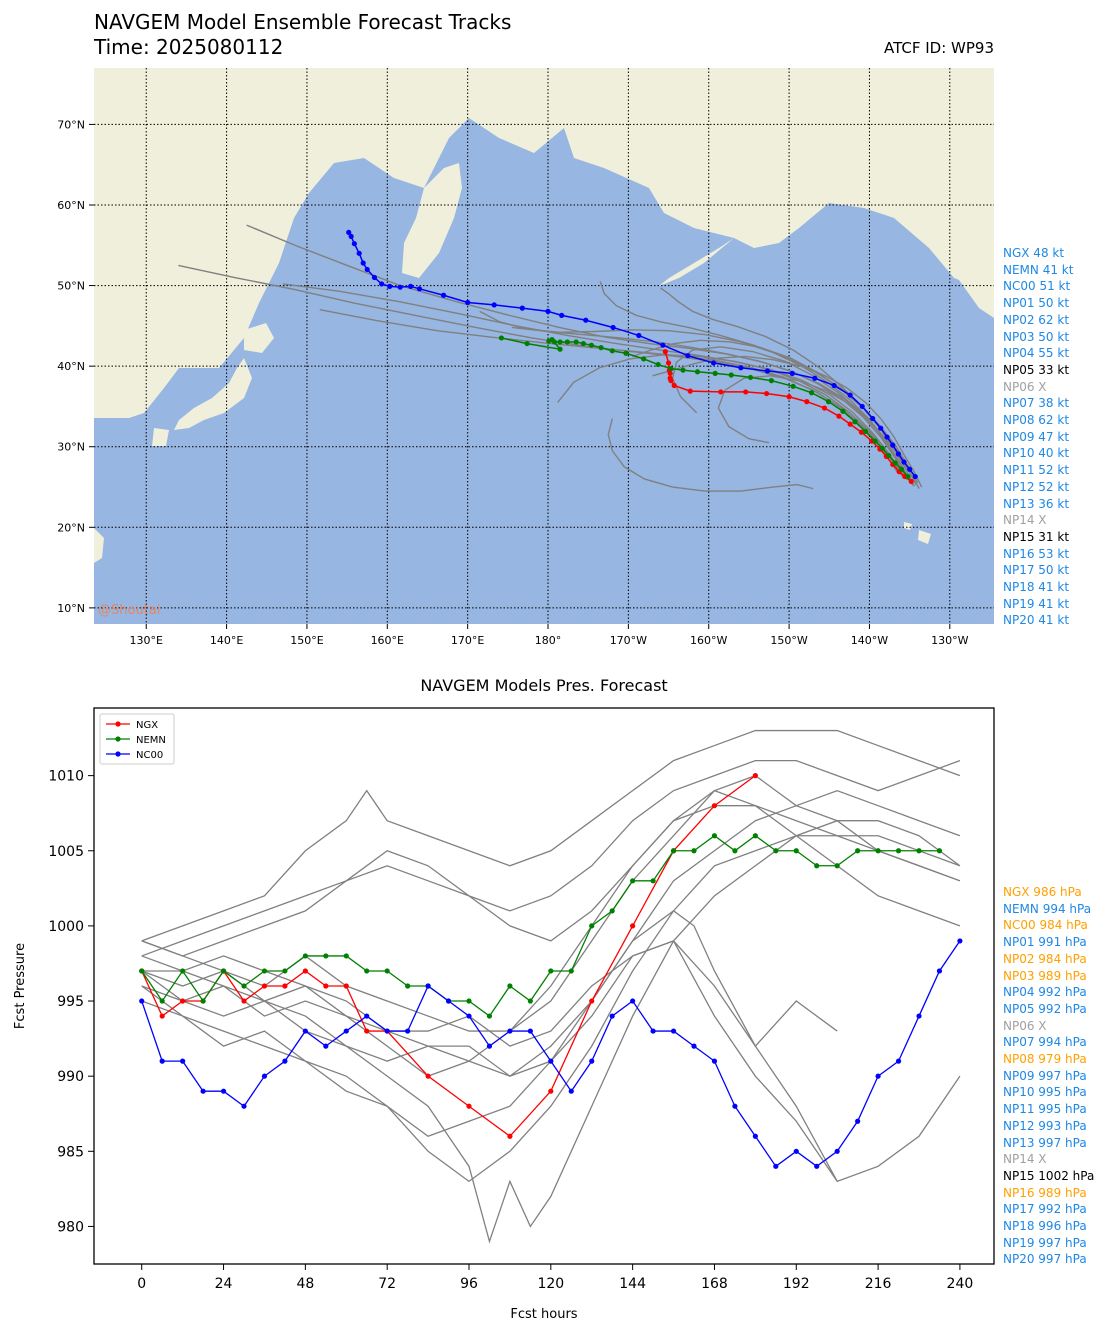 This screenshot has width=1112, height=1335. I want to click on pres-label: NP05 992 hPa, so click(1045, 1008).